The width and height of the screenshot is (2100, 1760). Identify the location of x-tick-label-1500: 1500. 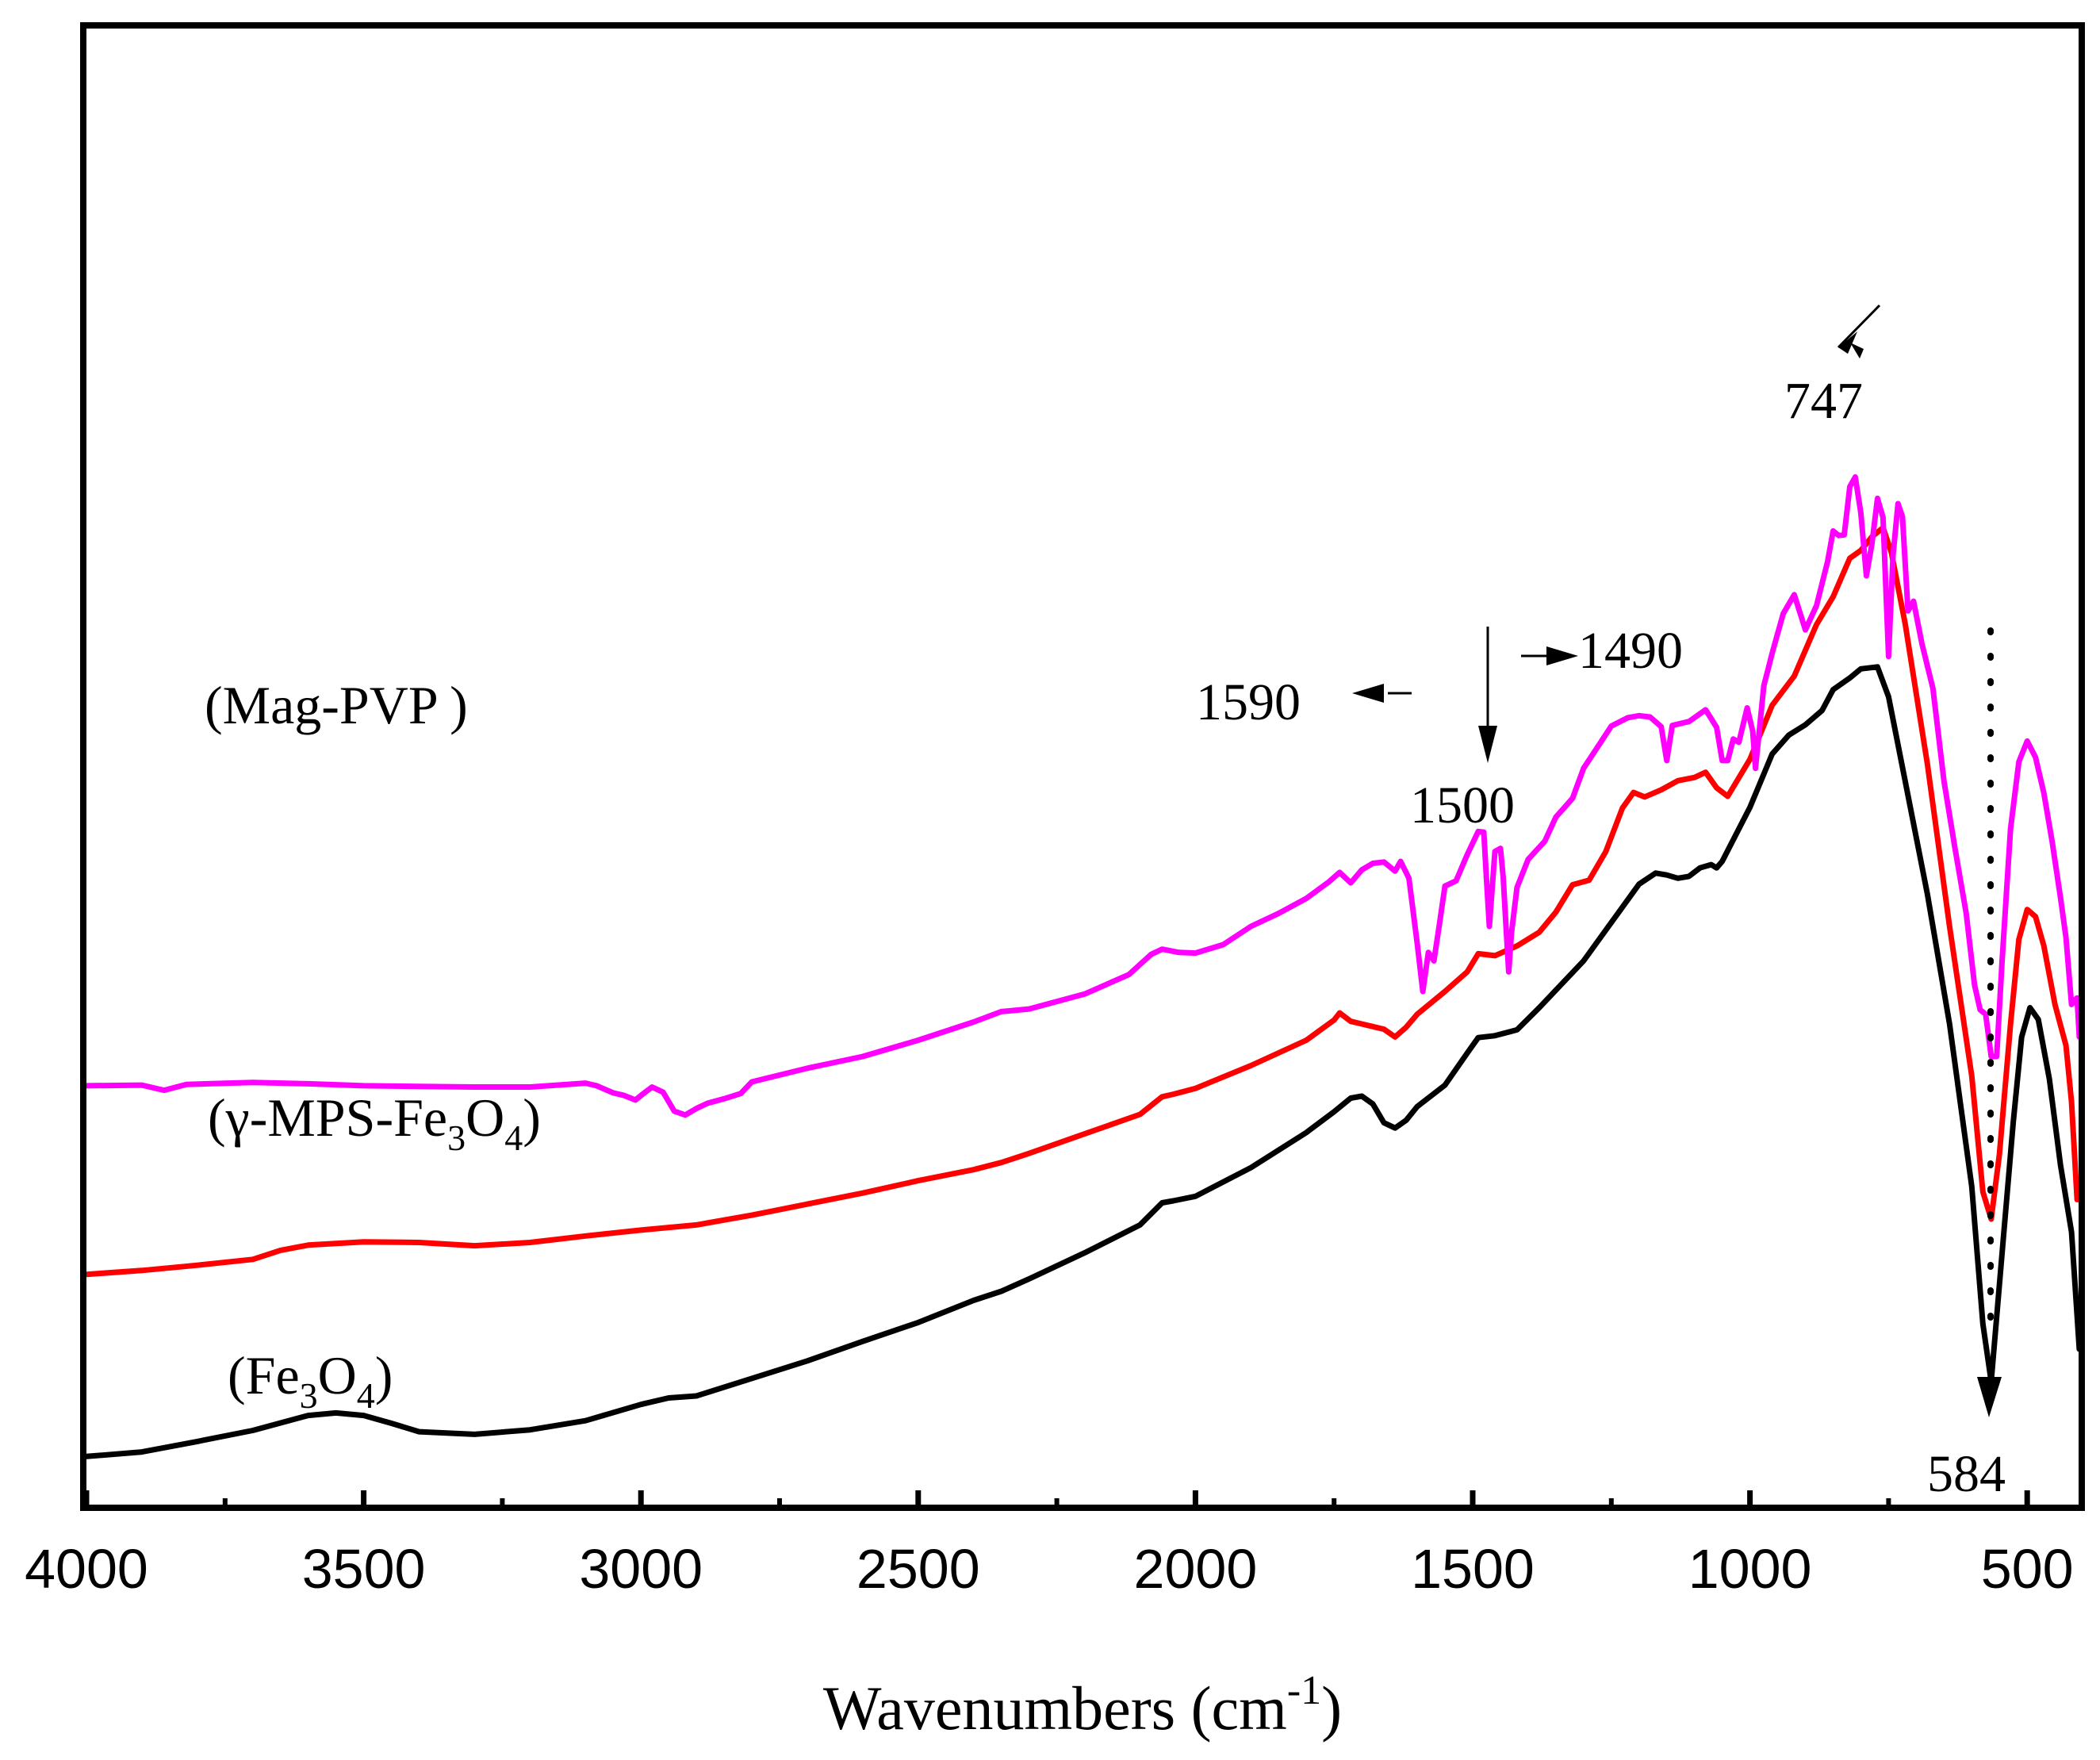
(1473, 1569).